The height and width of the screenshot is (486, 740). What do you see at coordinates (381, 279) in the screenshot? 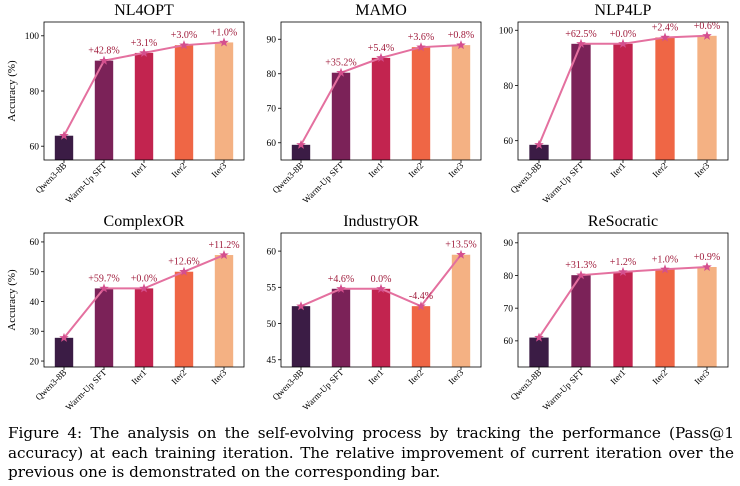
I see `improvement-label: 0.0%` at bounding box center [381, 279].